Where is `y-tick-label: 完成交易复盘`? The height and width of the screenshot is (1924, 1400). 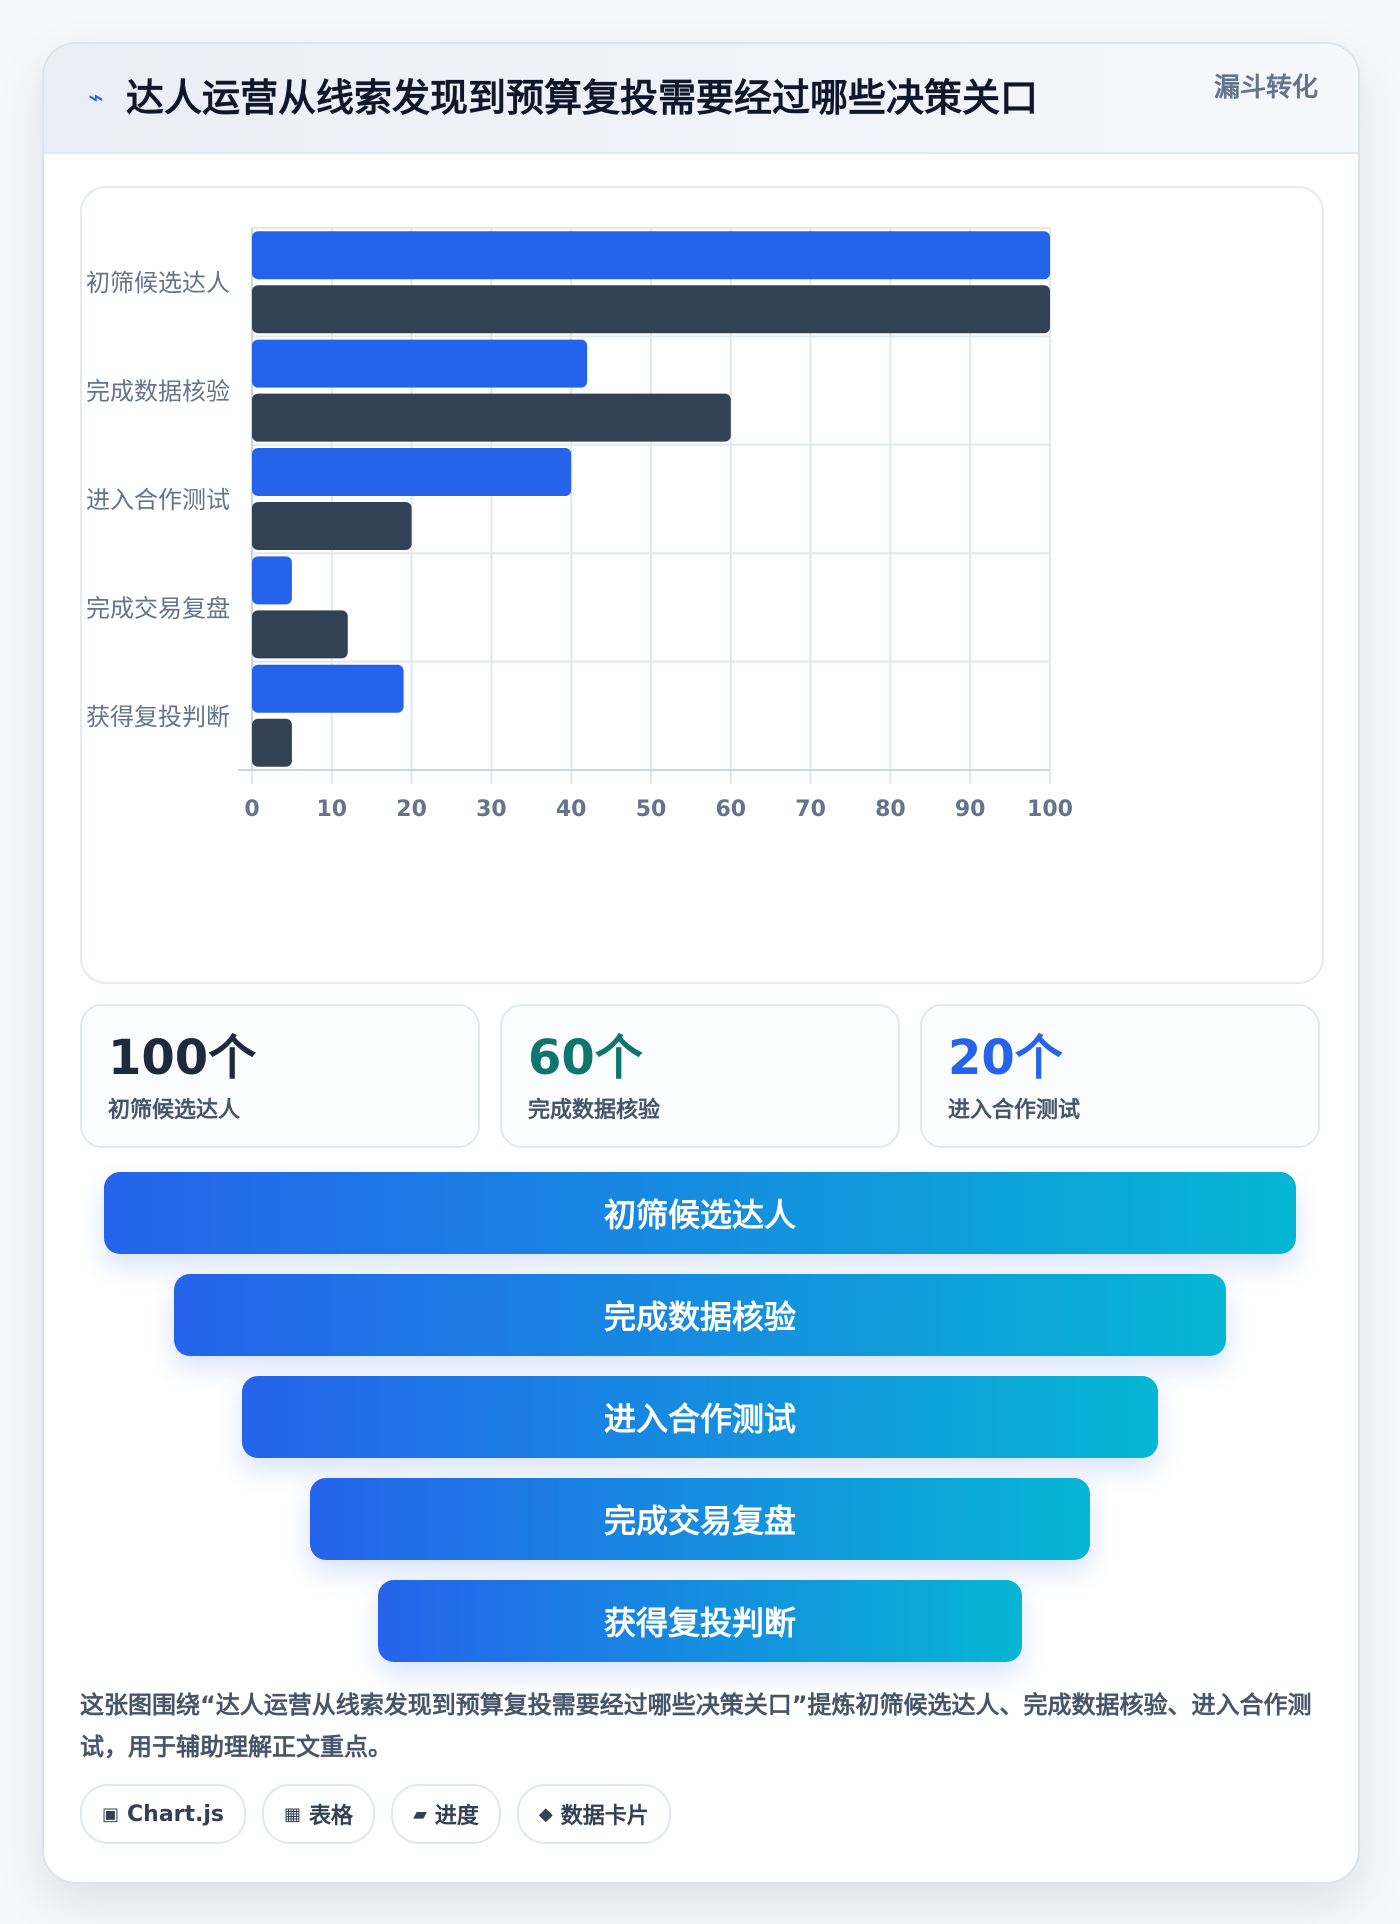 y-tick-label: 完成交易复盘 is located at coordinates (158, 608).